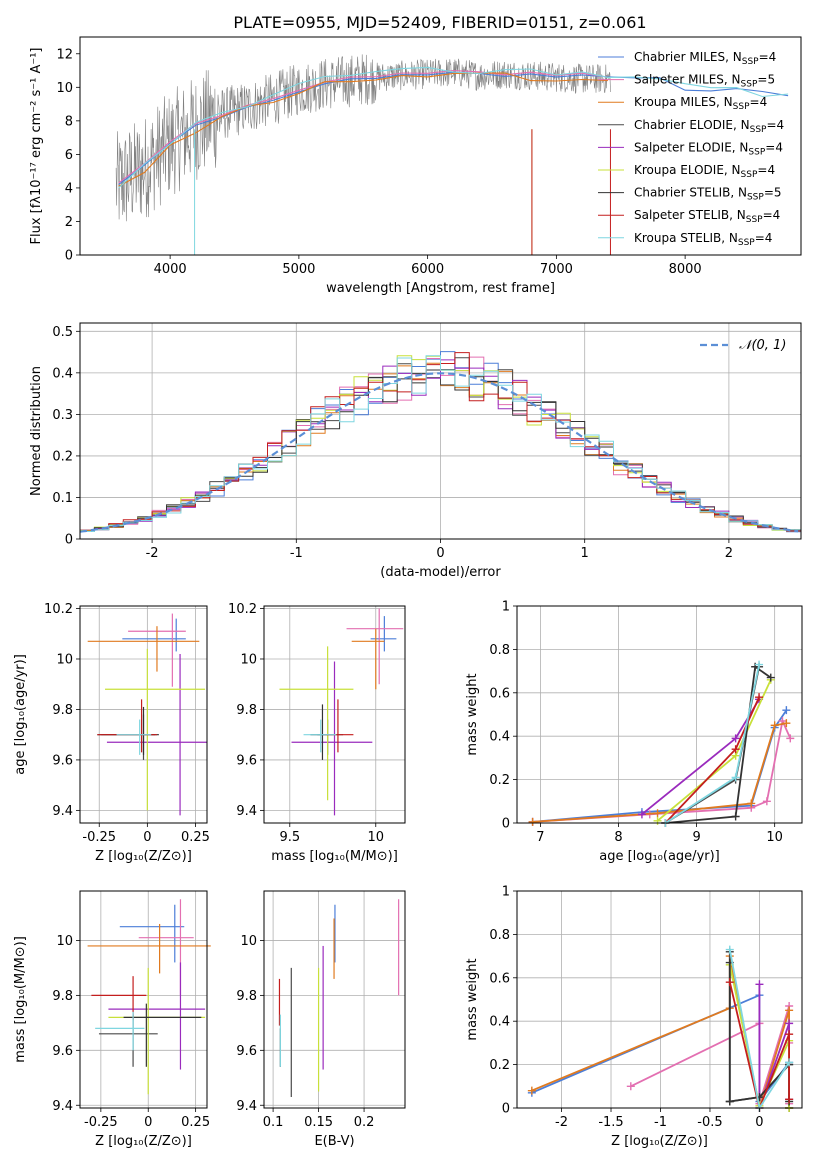 The width and height of the screenshot is (819, 1170). What do you see at coordinates (499, 935) in the screenshot?
I see `y-tick-label: 0.8` at bounding box center [499, 935].